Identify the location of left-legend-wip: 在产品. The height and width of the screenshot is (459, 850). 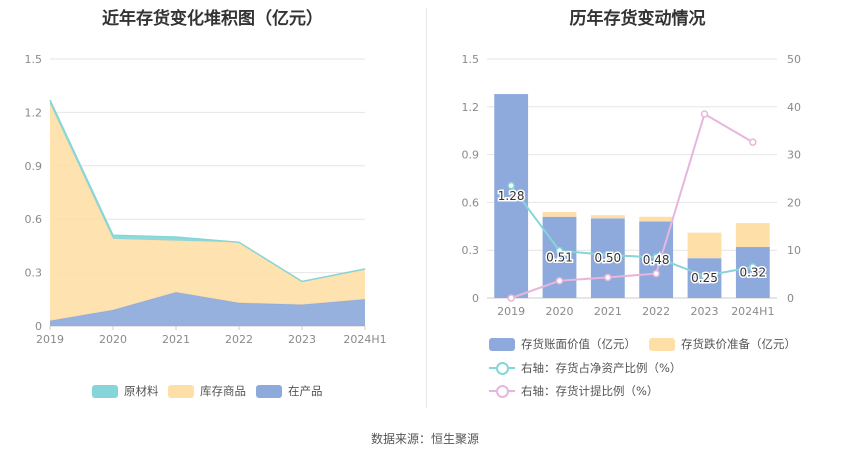
(289, 391).